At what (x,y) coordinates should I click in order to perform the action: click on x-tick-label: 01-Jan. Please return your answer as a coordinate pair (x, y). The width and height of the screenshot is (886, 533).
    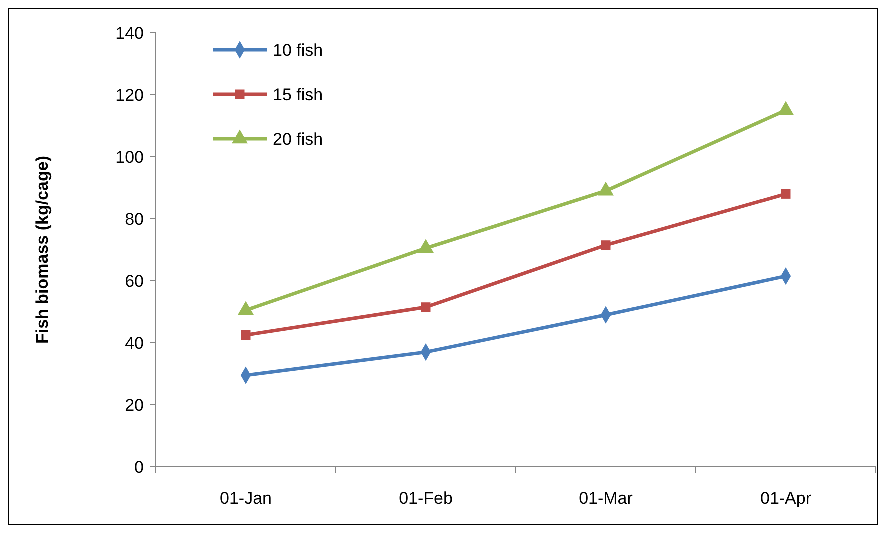
    Looking at the image, I should click on (246, 498).